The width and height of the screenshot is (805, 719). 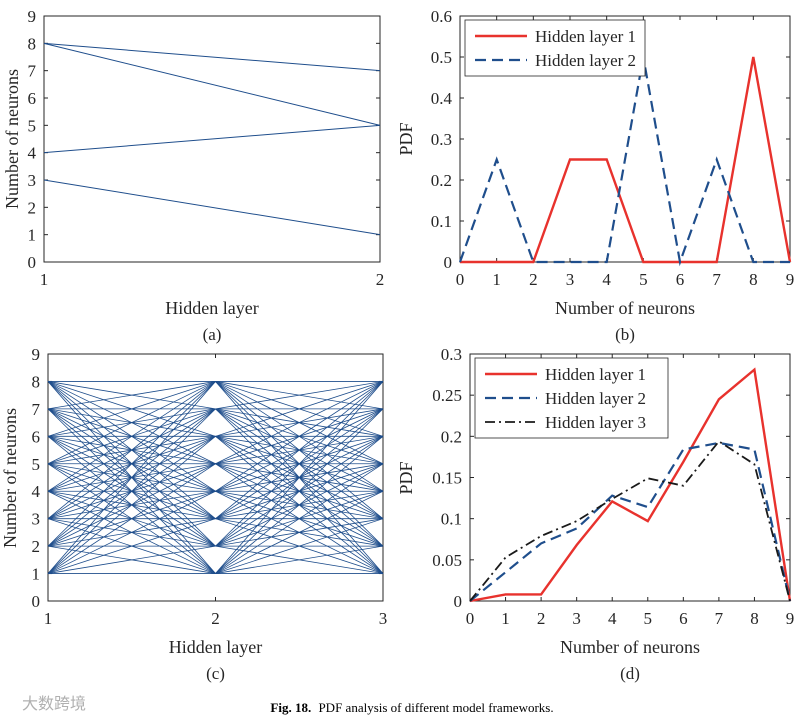 What do you see at coordinates (790, 618) in the screenshot?
I see `x-tick-label-d: 9` at bounding box center [790, 618].